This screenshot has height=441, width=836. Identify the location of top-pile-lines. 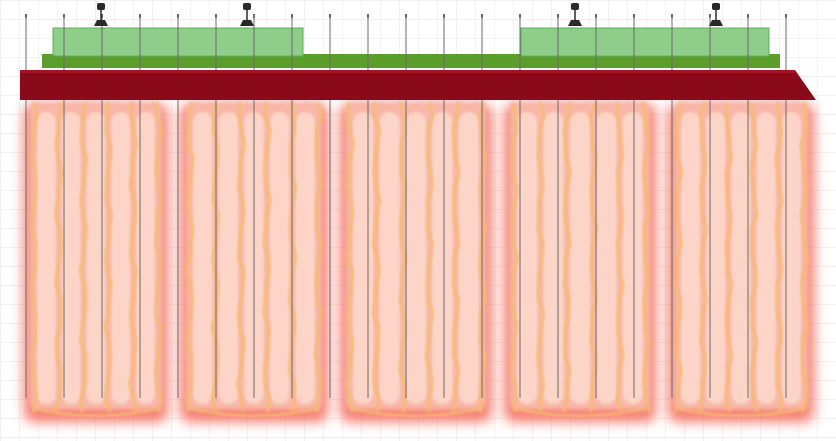
(406, 42).